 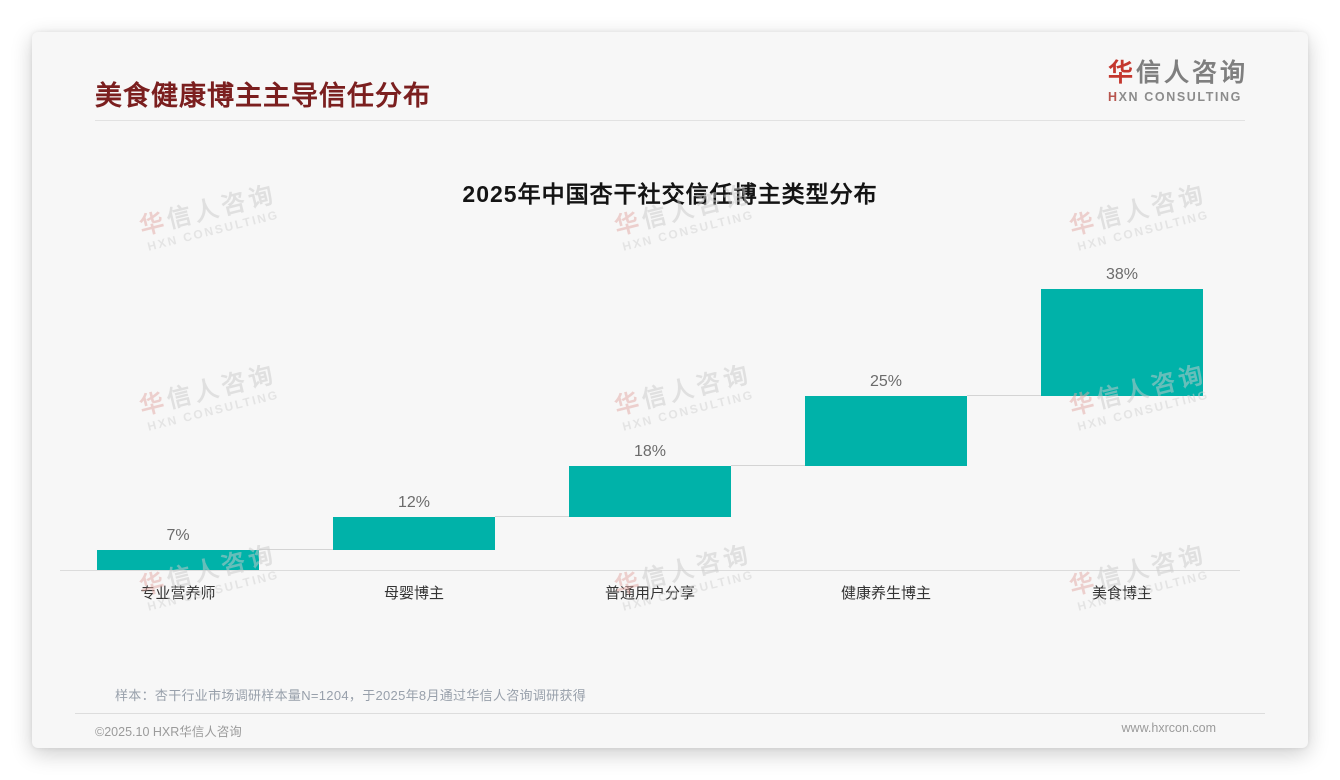 What do you see at coordinates (1177, 73) in the screenshot?
I see `logo-chinese-name: 华信人咨询` at bounding box center [1177, 73].